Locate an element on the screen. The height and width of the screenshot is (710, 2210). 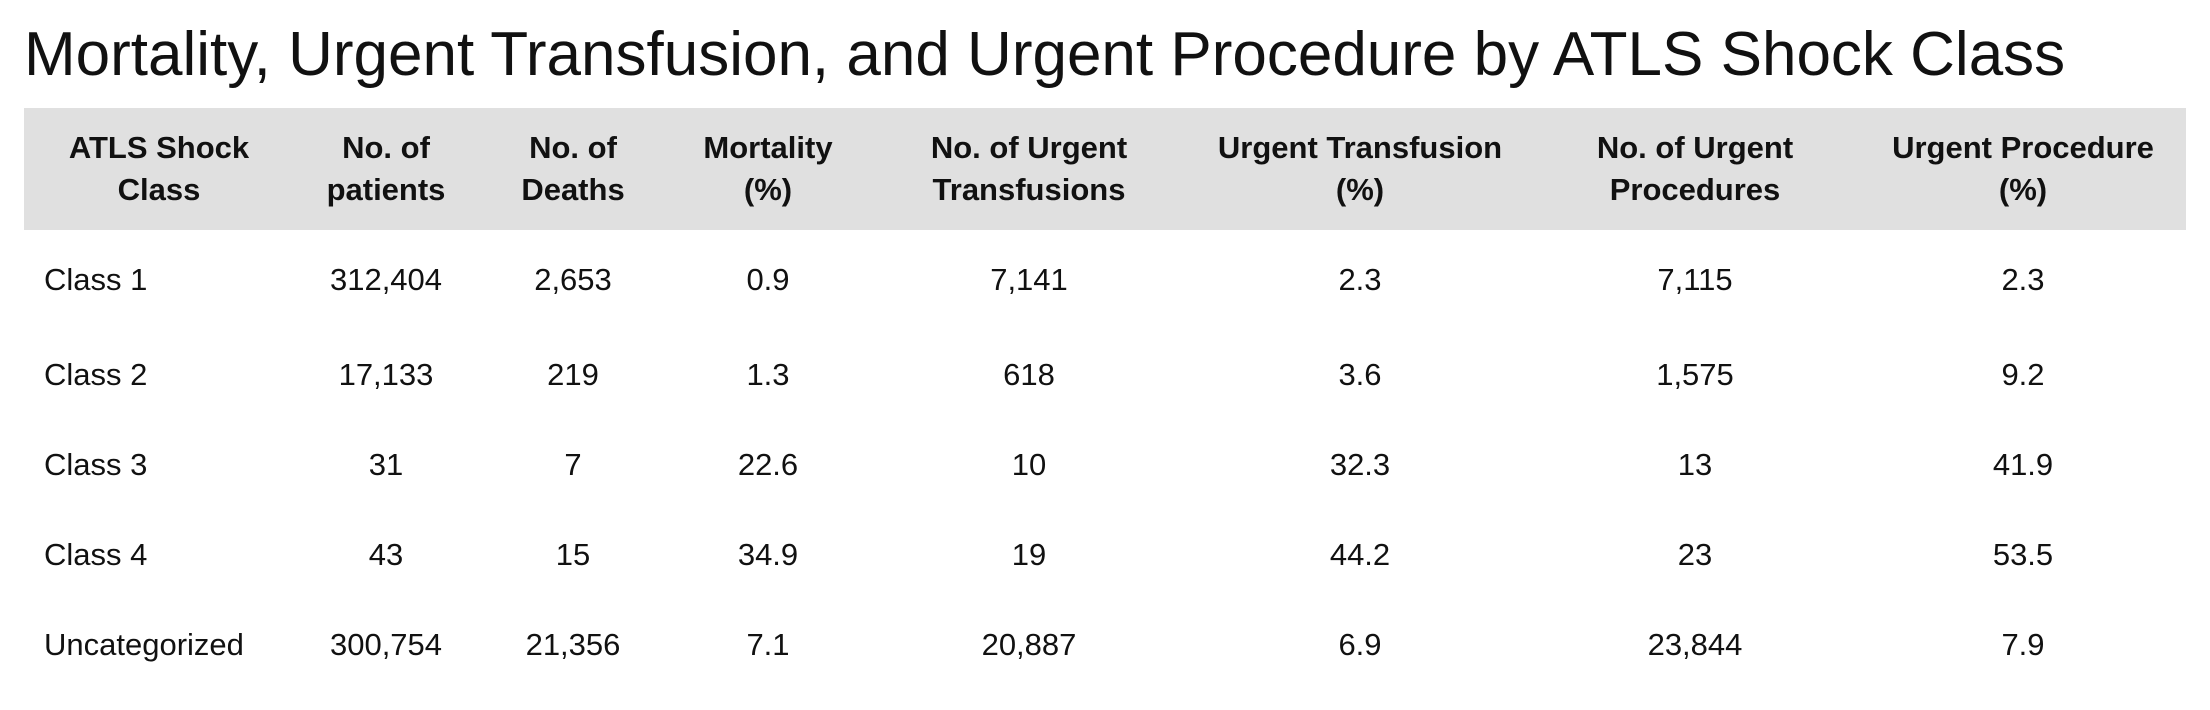
header-line: Urgent Procedure is located at coordinates (2023, 147).